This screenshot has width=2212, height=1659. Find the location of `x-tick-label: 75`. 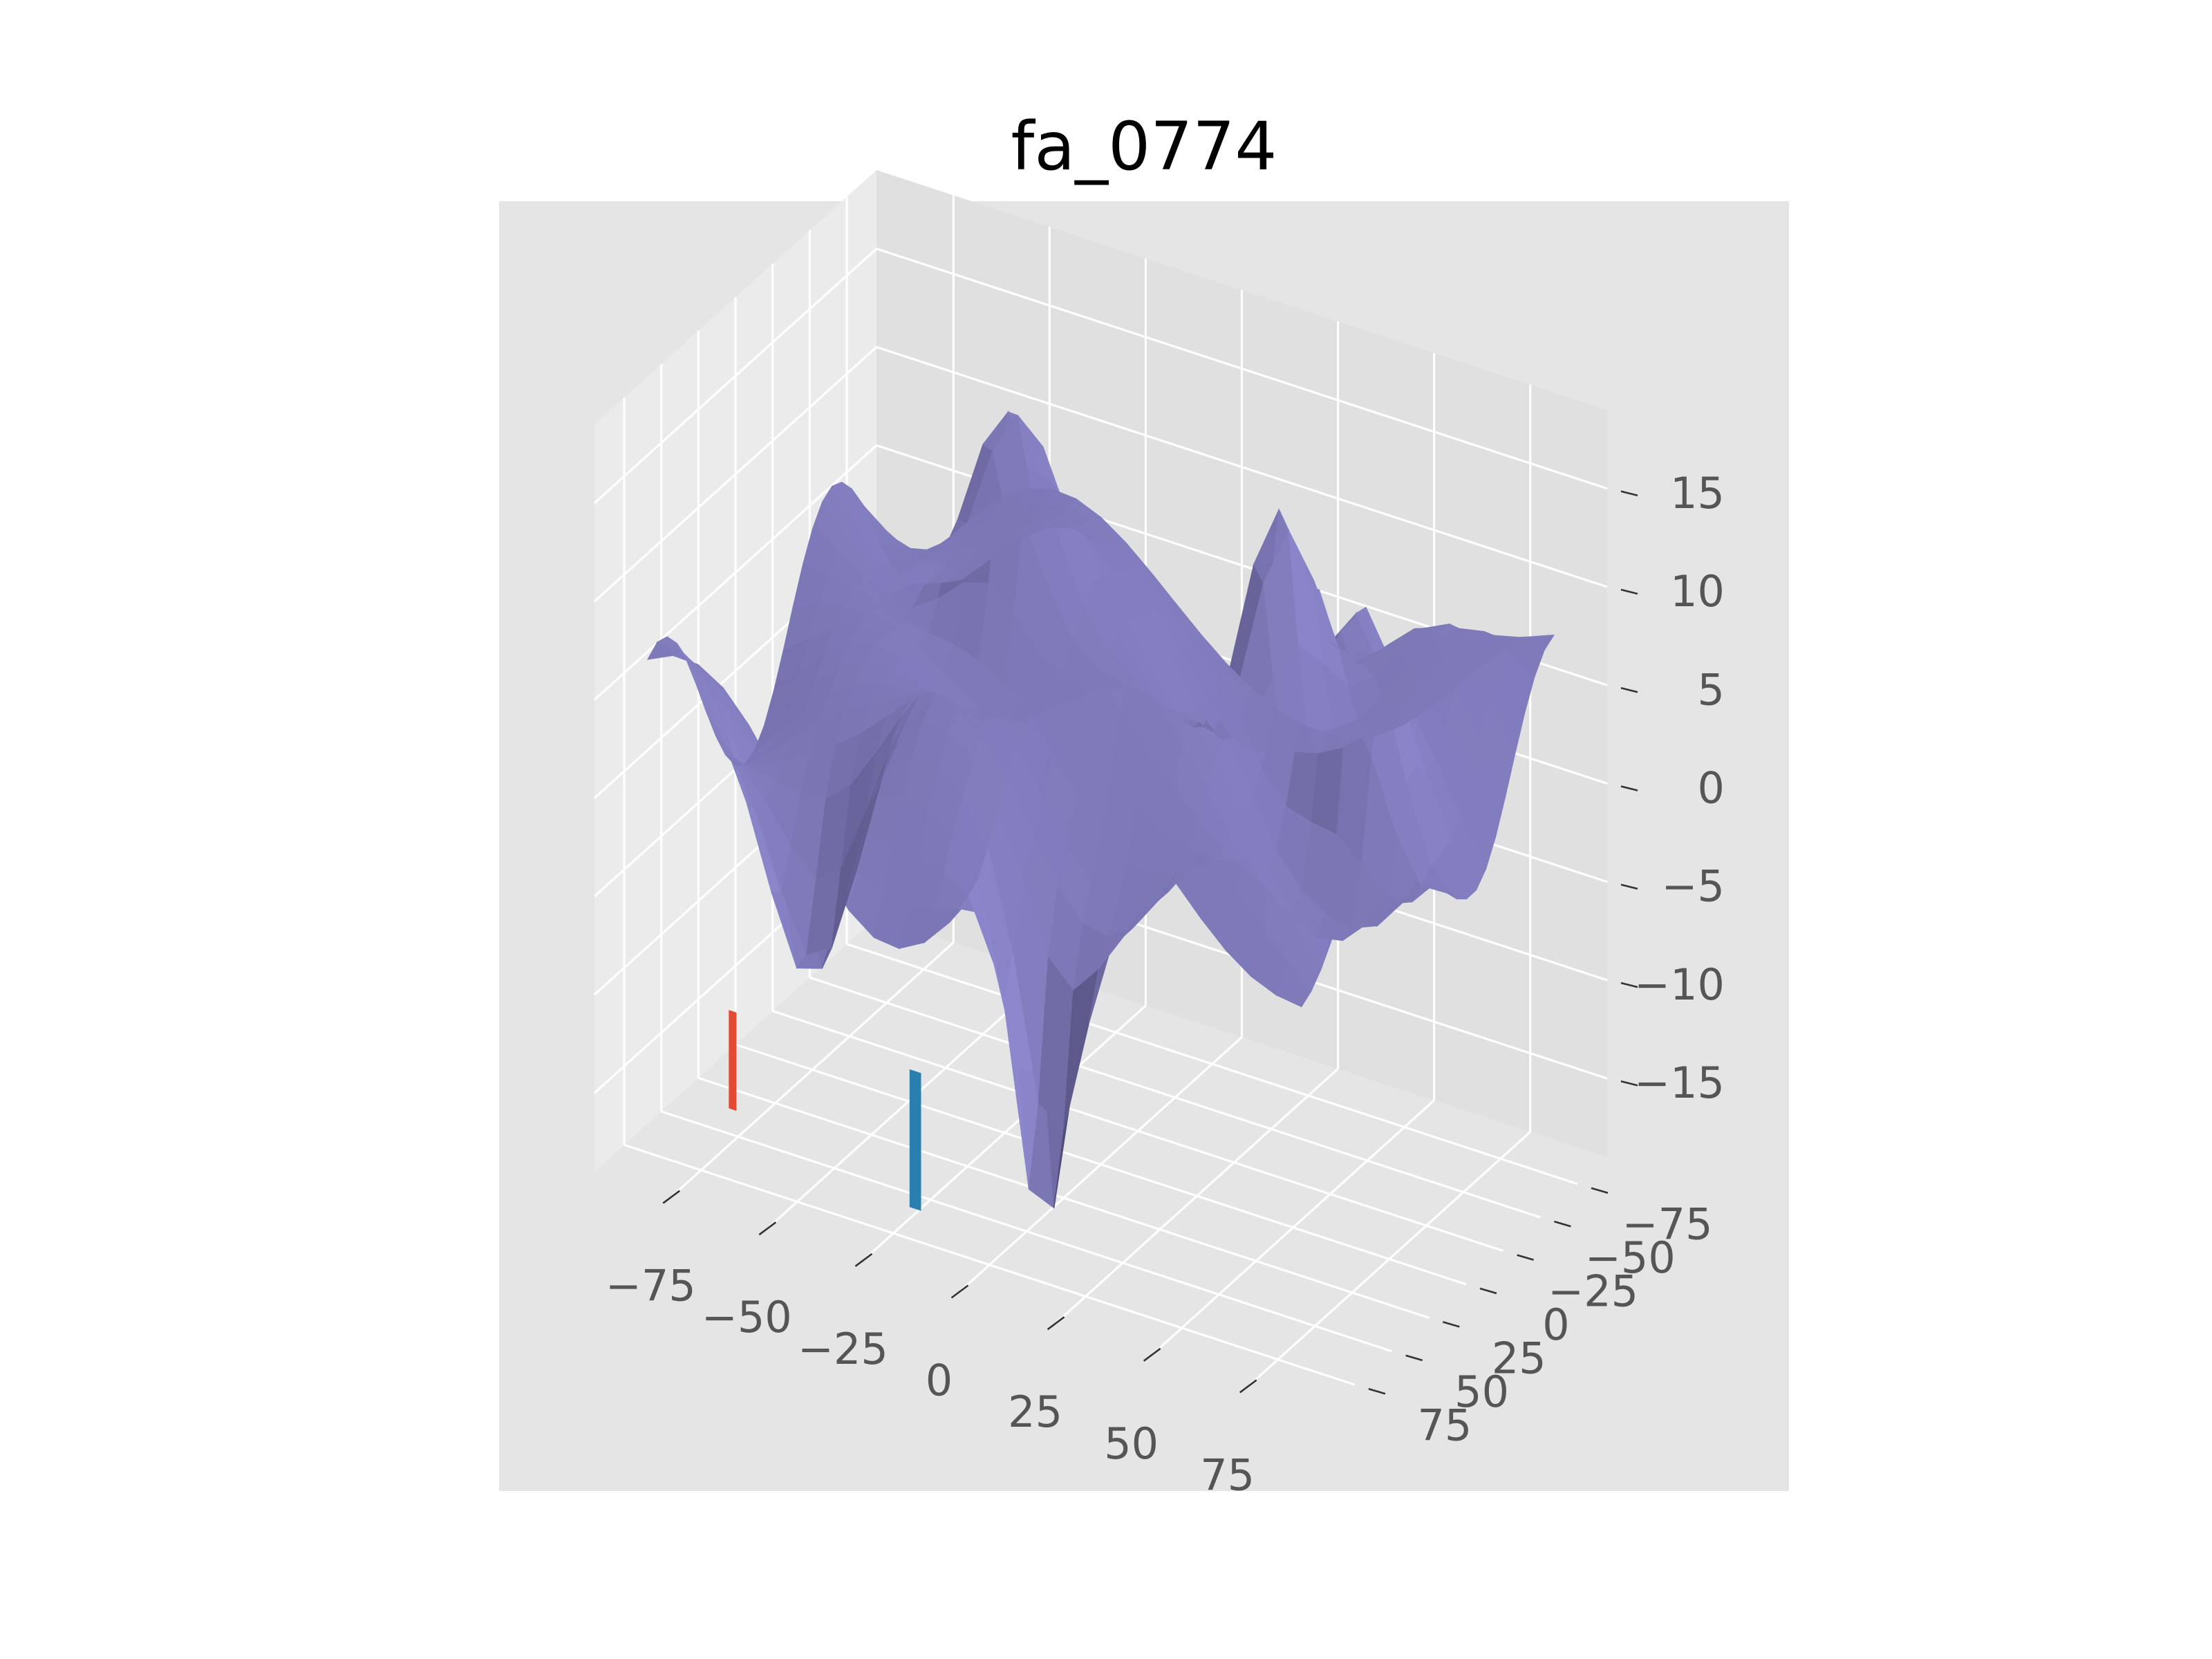

x-tick-label: 75 is located at coordinates (1227, 1475).